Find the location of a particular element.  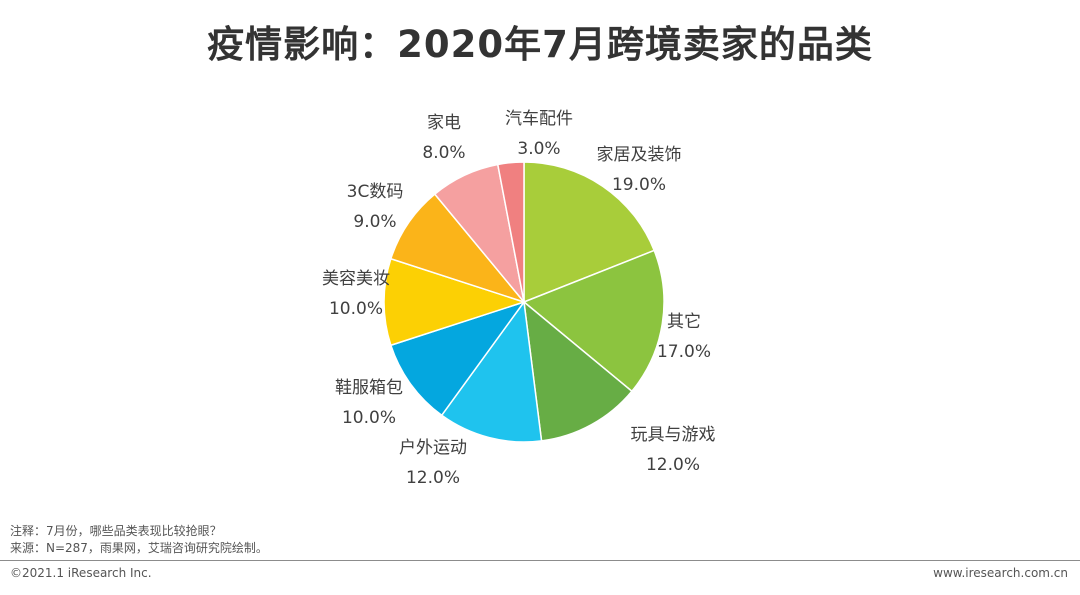

slice-label: 户外运动 is located at coordinates (433, 448).